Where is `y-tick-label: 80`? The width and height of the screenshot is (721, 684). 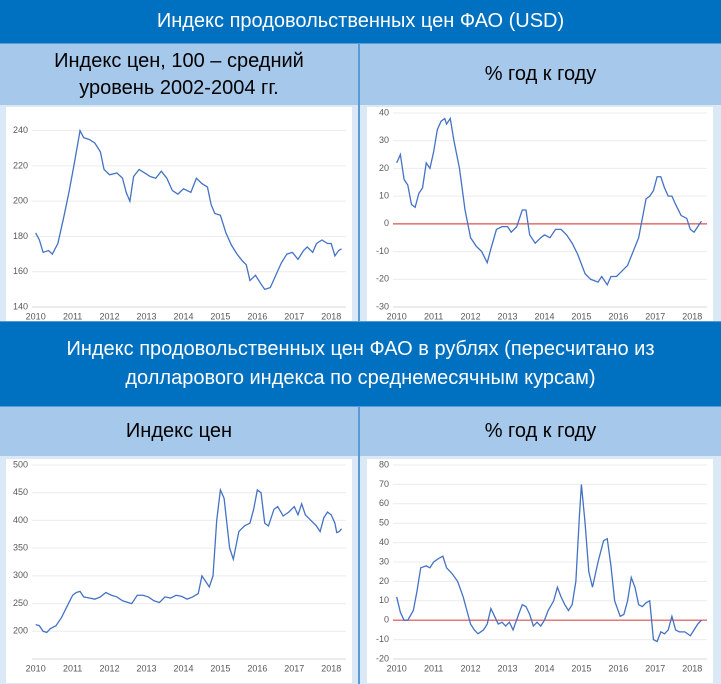 y-tick-label: 80 is located at coordinates (384, 464).